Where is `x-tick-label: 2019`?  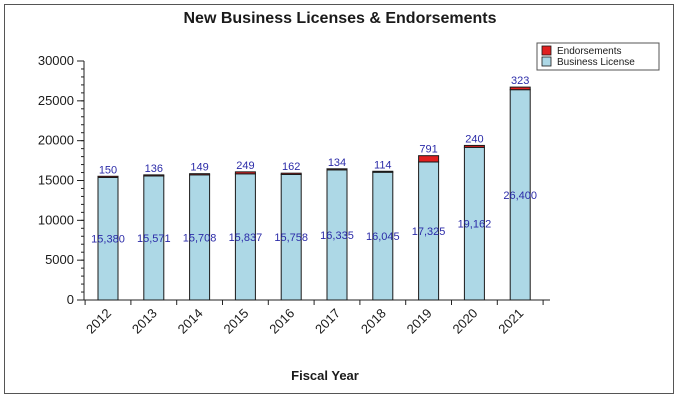 x-tick-label: 2019 is located at coordinates (419, 321).